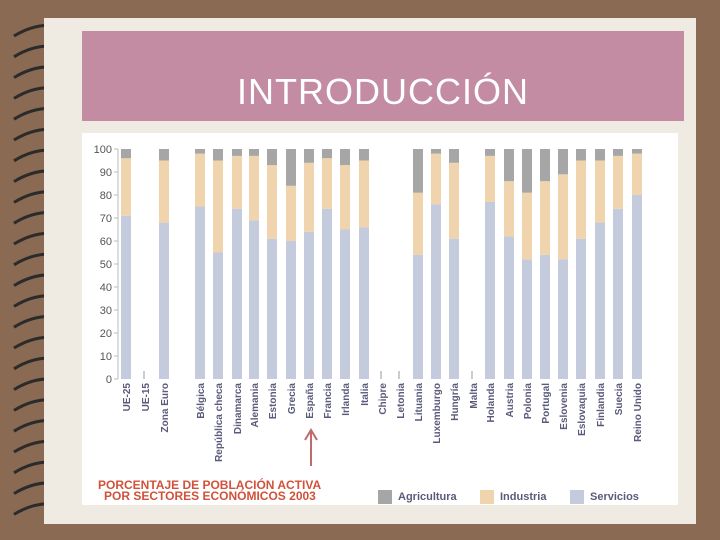  What do you see at coordinates (106, 196) in the screenshot?
I see `y-tick-label: 80` at bounding box center [106, 196].